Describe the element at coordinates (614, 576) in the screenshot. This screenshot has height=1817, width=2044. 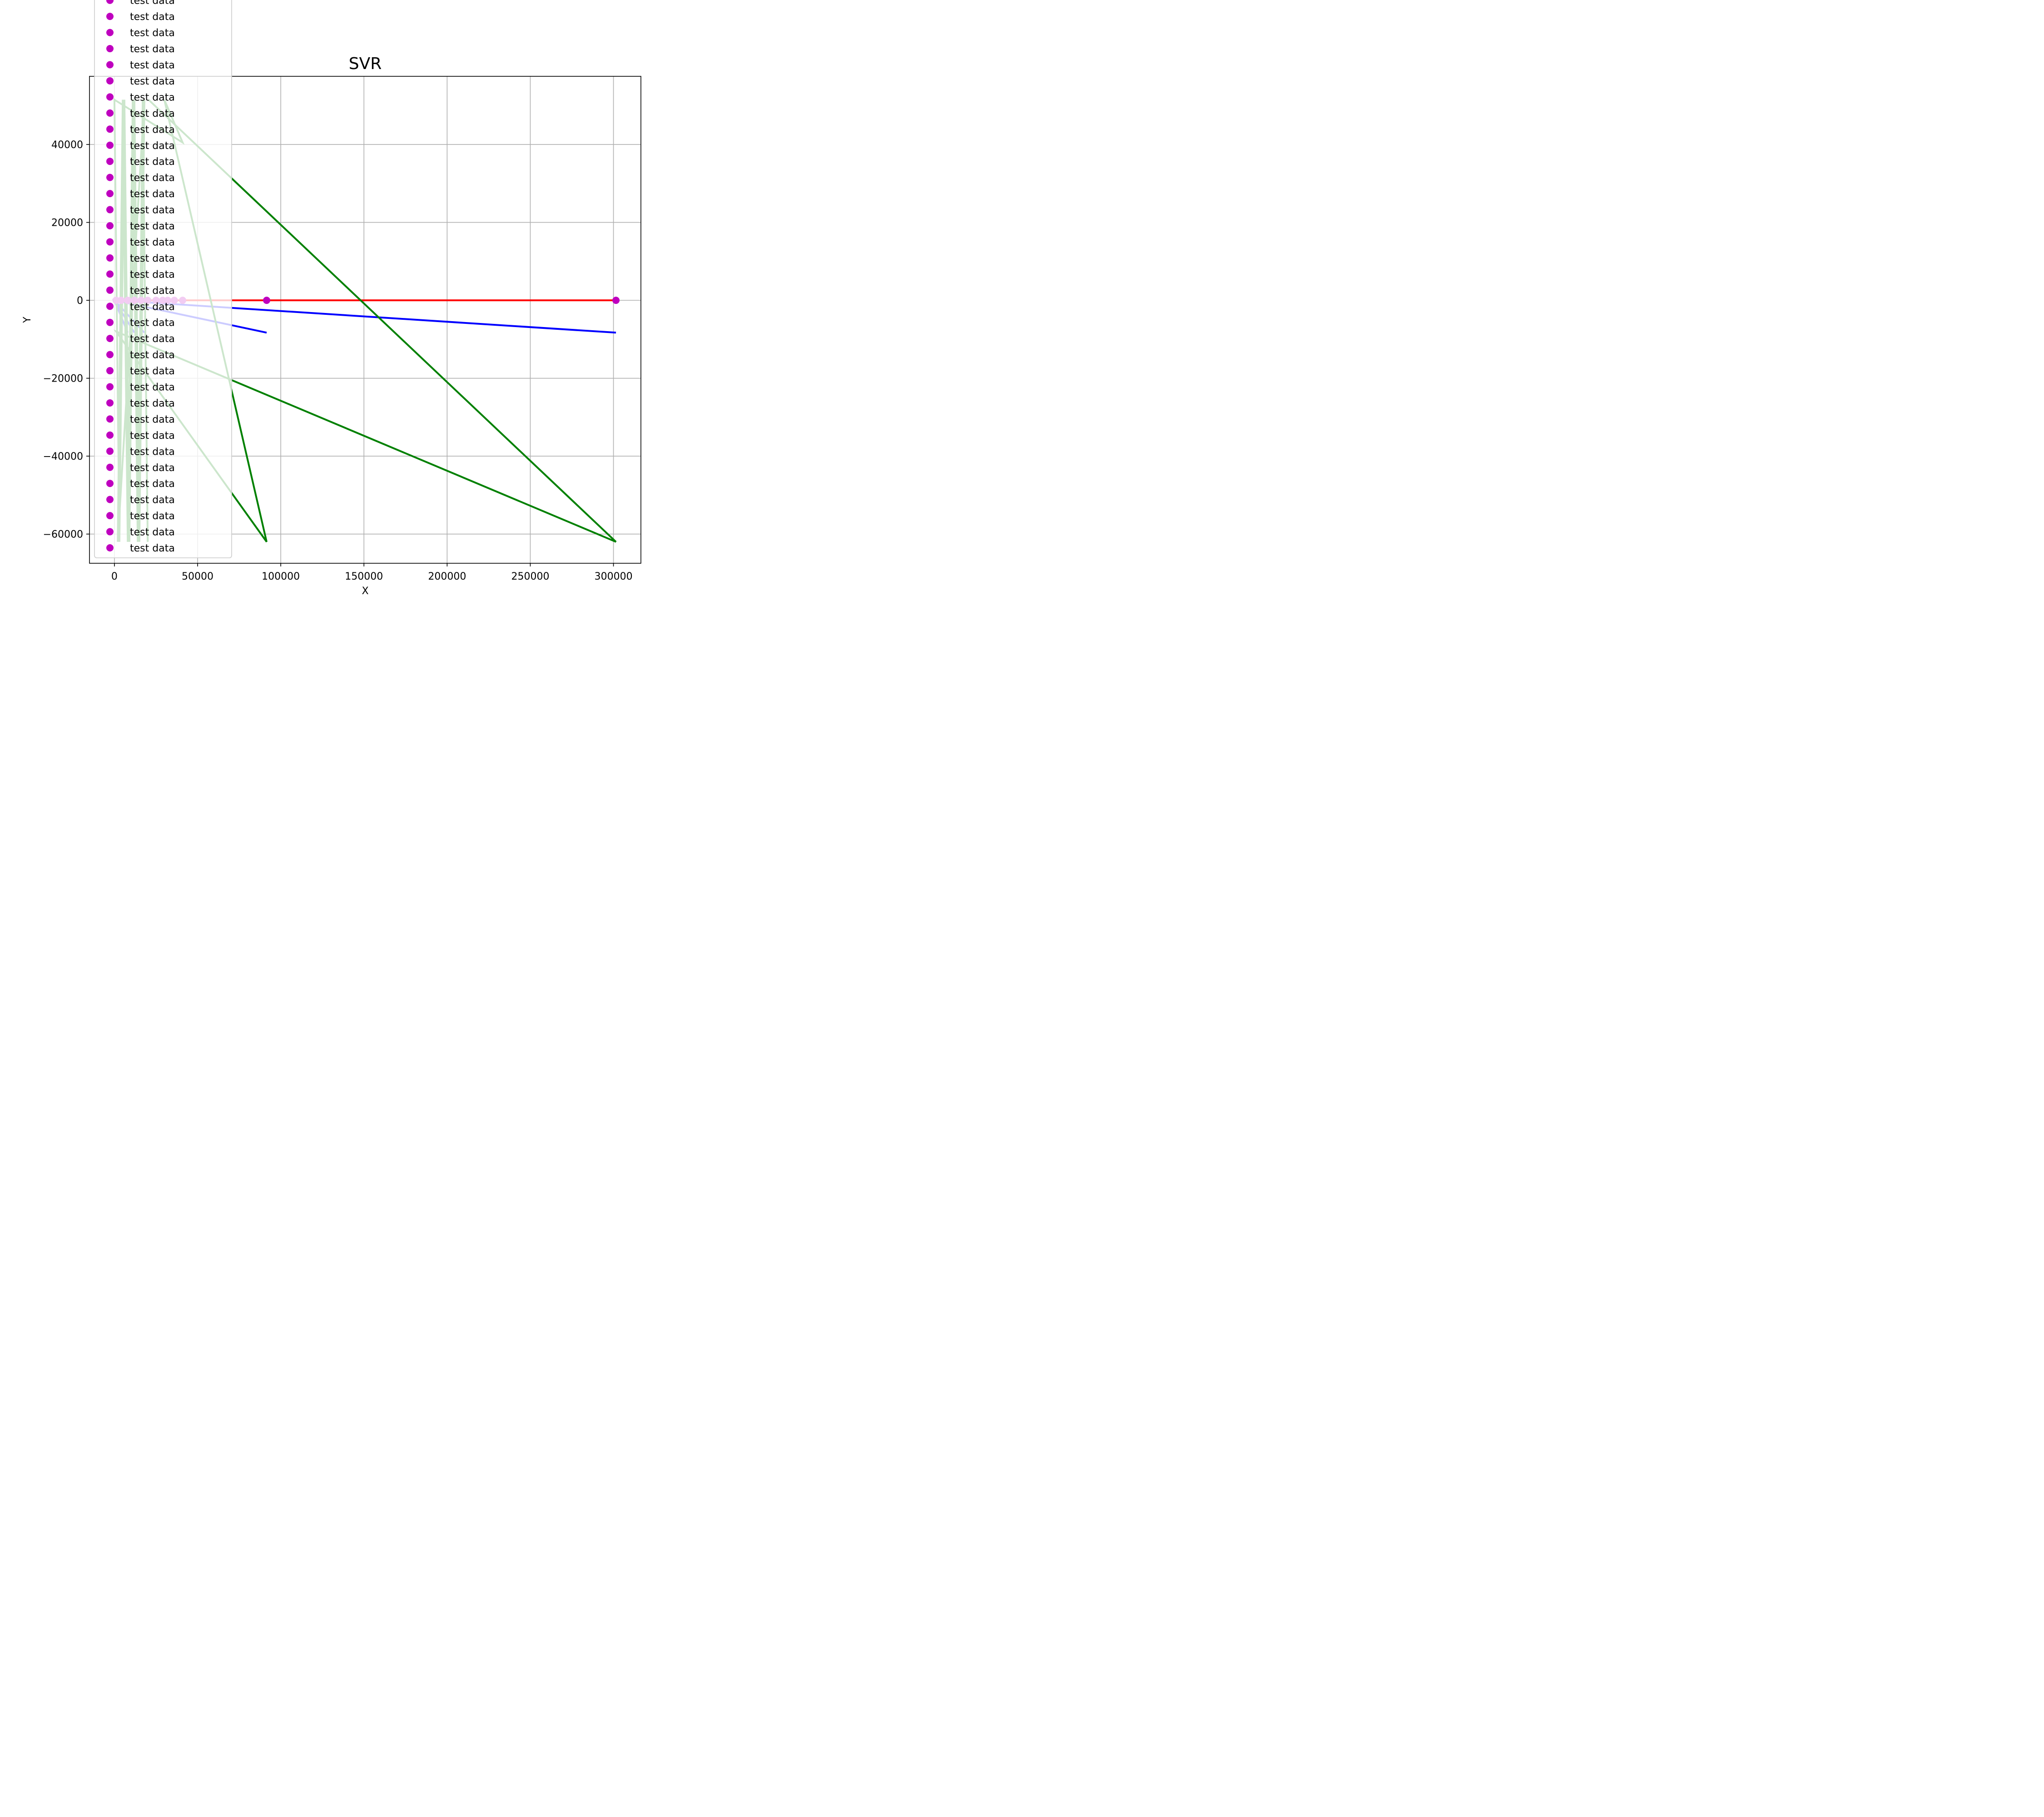
I see `x-tick-label: 300000` at that location.